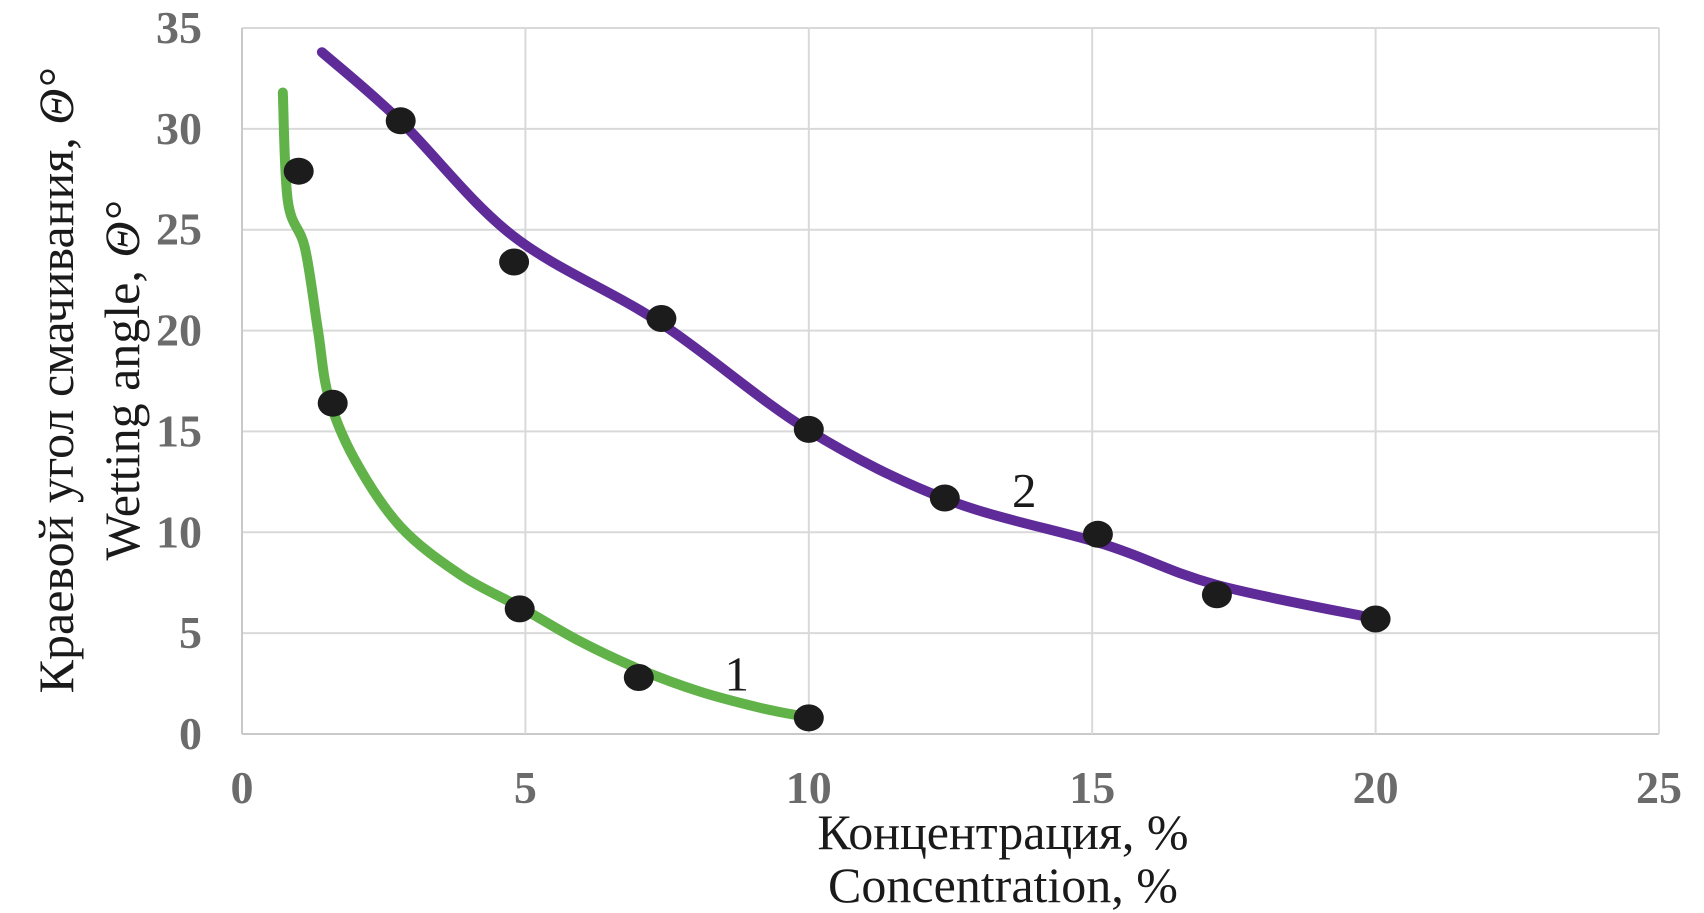 This screenshot has width=1704, height=913. I want to click on y-axis-title-ru: Краевой угол смачивания, Θ°, so click(56, 381).